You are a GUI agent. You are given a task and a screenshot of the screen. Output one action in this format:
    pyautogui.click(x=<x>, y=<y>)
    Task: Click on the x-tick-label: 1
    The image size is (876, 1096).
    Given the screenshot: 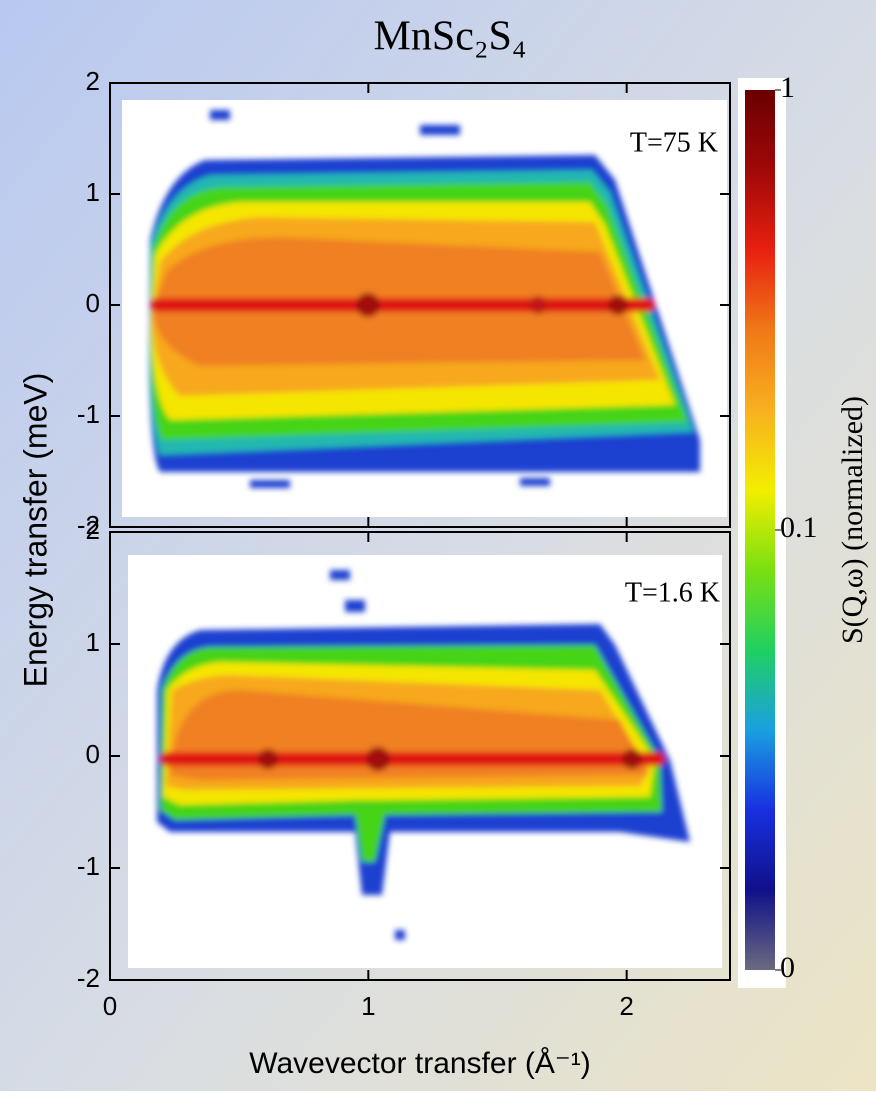 What is the action you would take?
    pyautogui.click(x=368, y=1006)
    